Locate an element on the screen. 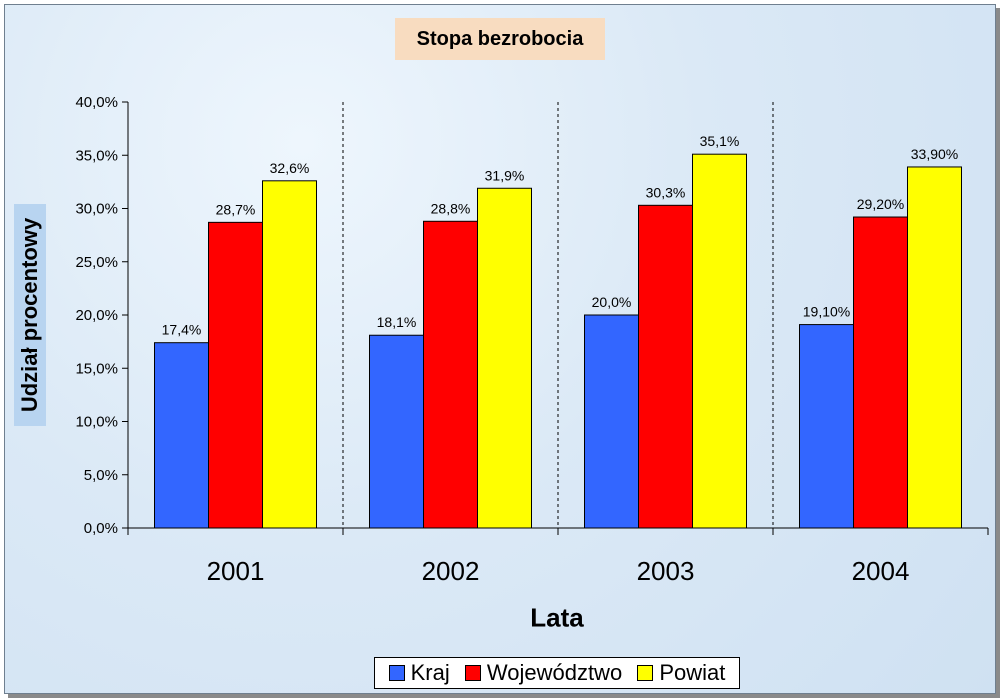  data-label: 20,0% is located at coordinates (612, 302).